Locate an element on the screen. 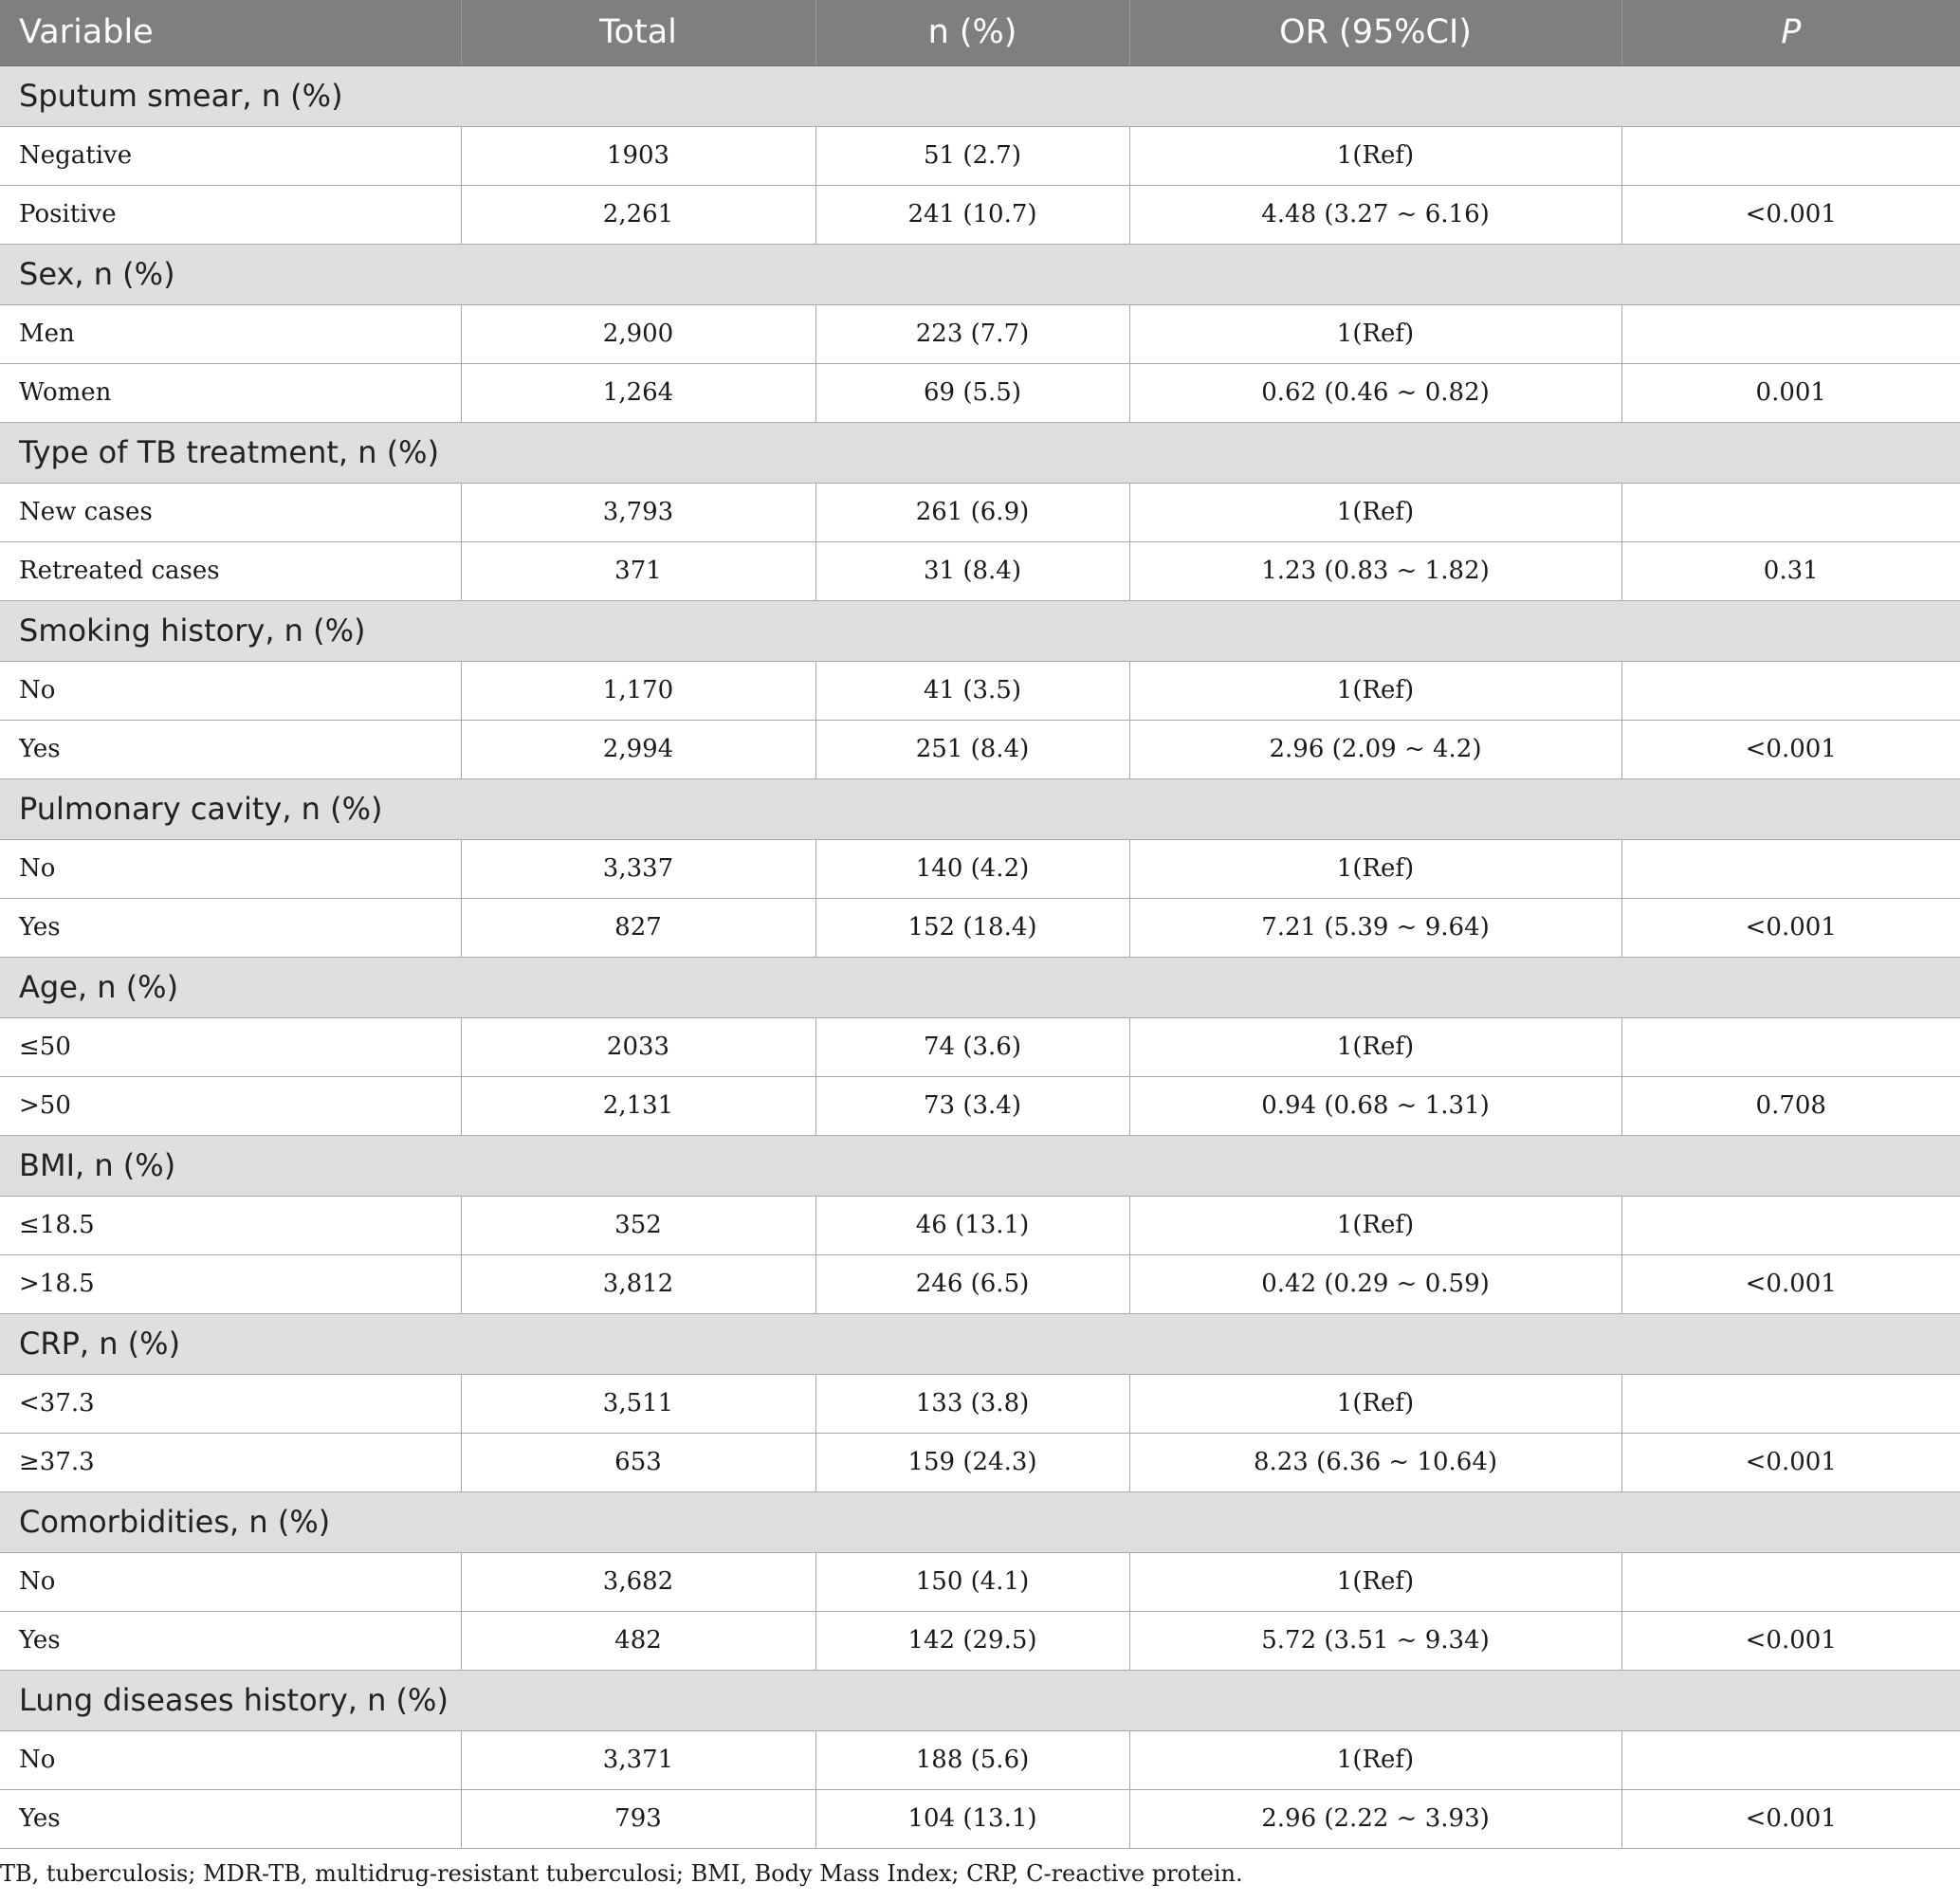 The width and height of the screenshot is (1960, 1902). table-row: No 1,170 41 (3.5) 1(Ref) is located at coordinates (980, 690).